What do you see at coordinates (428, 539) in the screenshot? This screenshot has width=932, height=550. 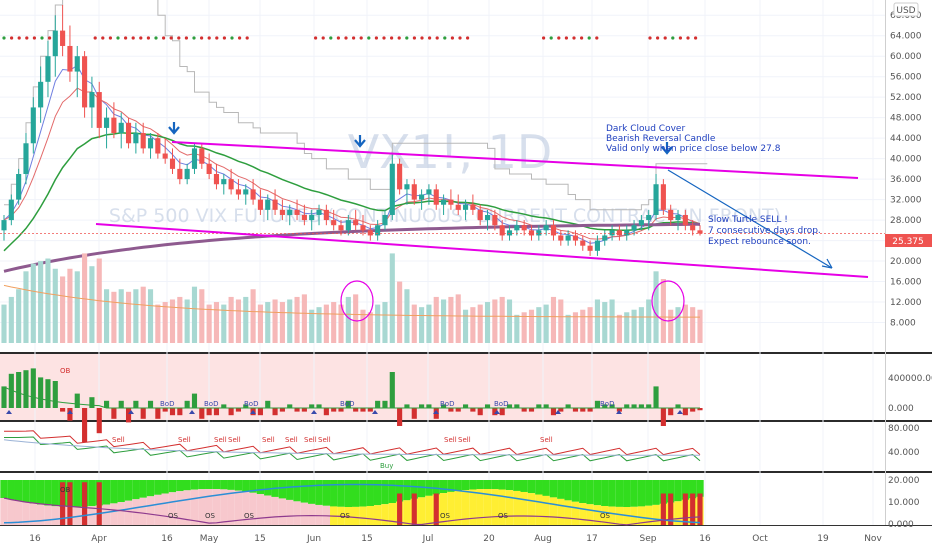 I see `time-tick-label: Jul` at bounding box center [428, 539].